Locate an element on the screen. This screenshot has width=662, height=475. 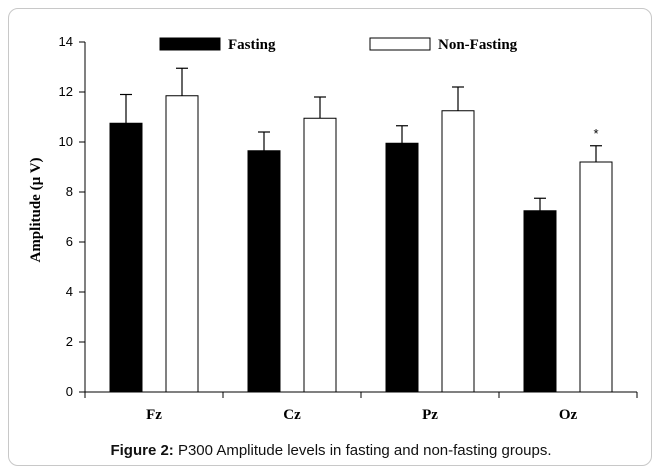
legend: Fasting Non-Fasting is located at coordinates (338, 45).